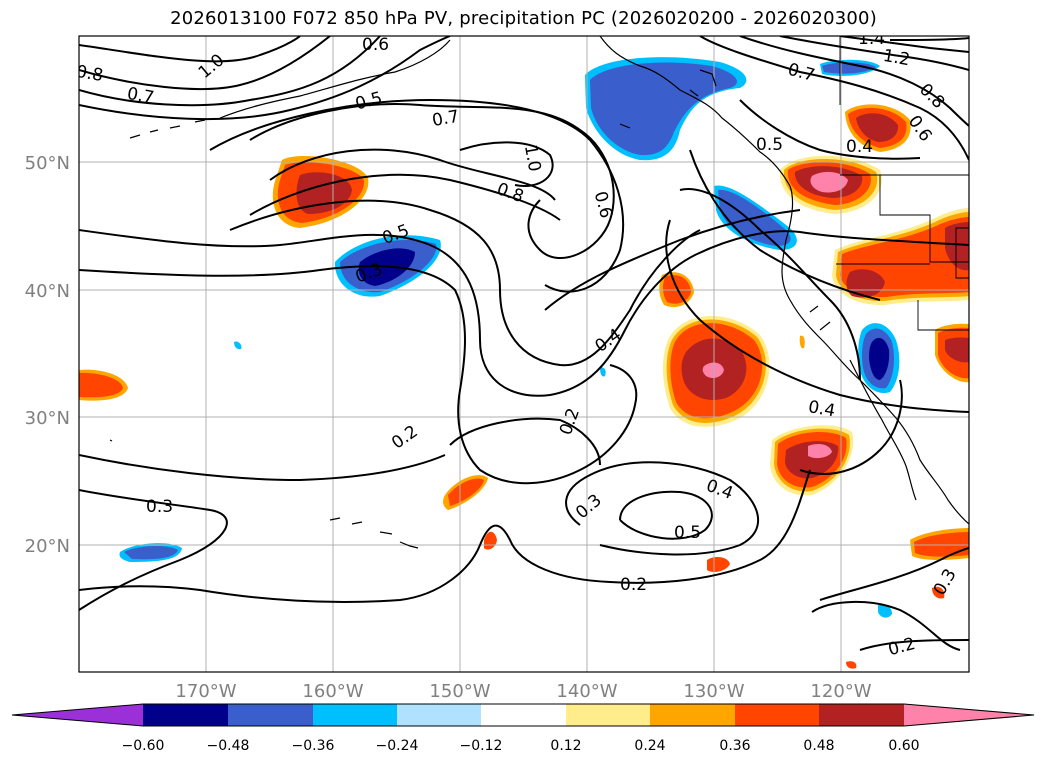 The image size is (1047, 765). I want to click on colorbar-outline, so click(523, 715).